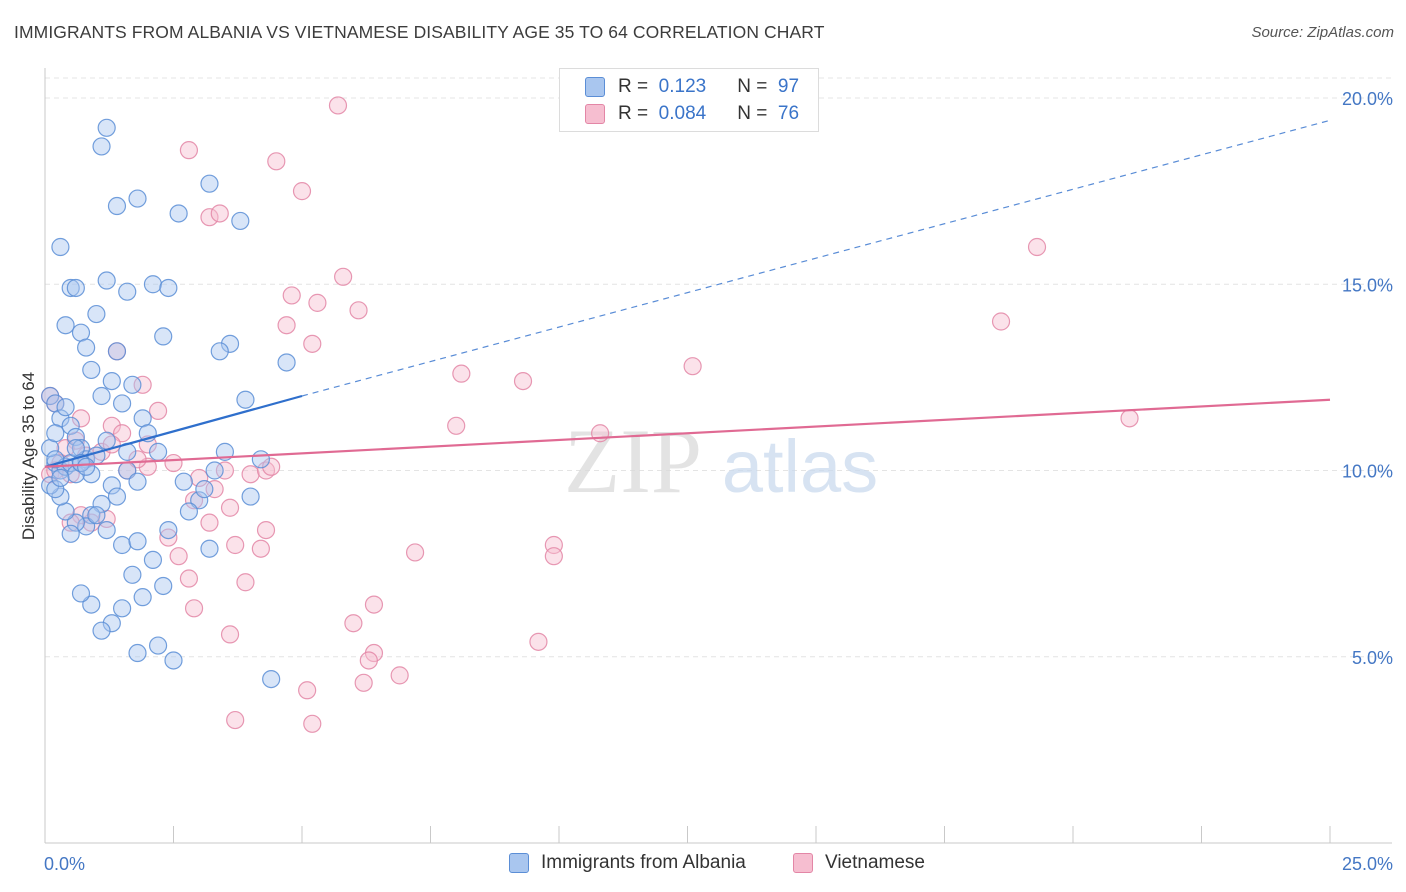  Describe the element at coordinates (1372, 658) in the screenshot. I see `y-tick-label: 5.0%` at that location.